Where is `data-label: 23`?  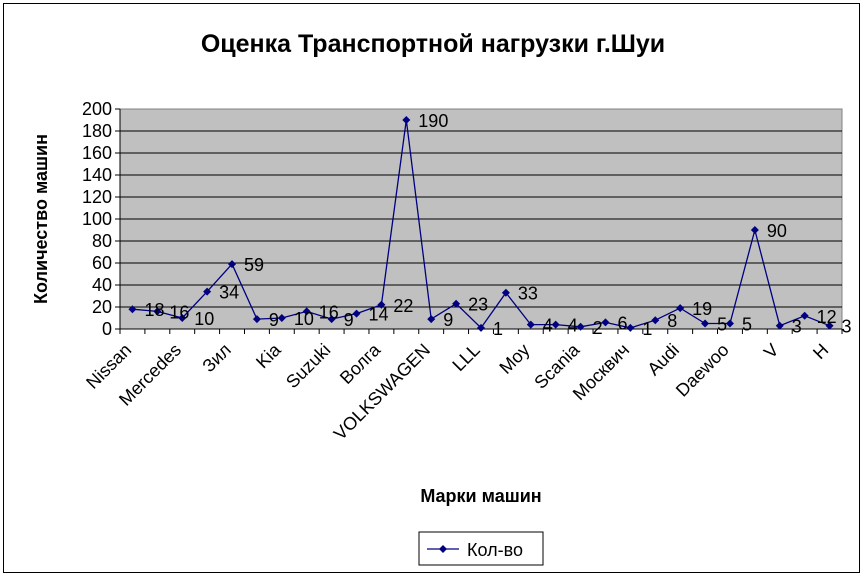
data-label: 23 is located at coordinates (478, 305).